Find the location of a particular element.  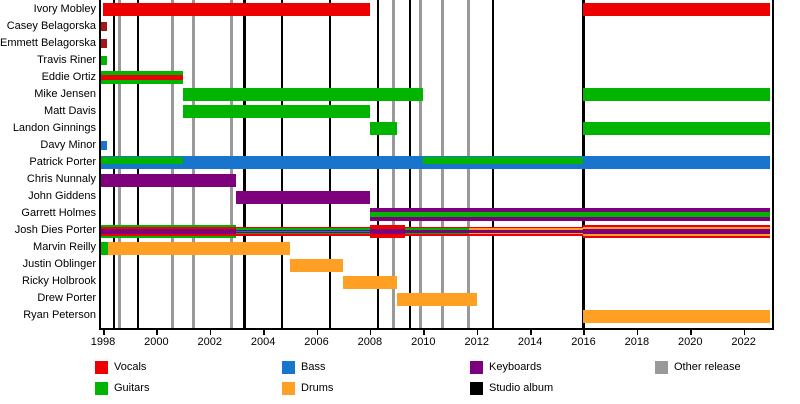

member-name: Ryan Peterson is located at coordinates (59, 315).